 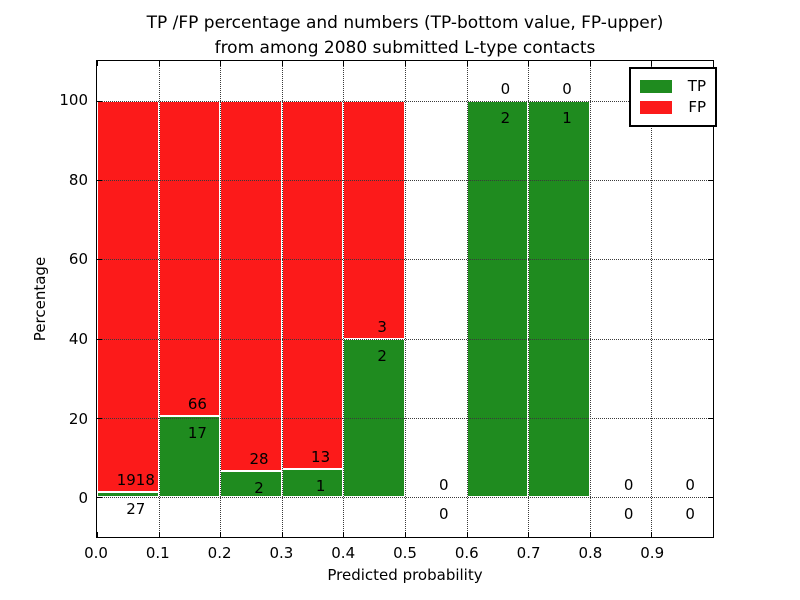 What do you see at coordinates (78, 338) in the screenshot?
I see `y-tick-label: 40` at bounding box center [78, 338].